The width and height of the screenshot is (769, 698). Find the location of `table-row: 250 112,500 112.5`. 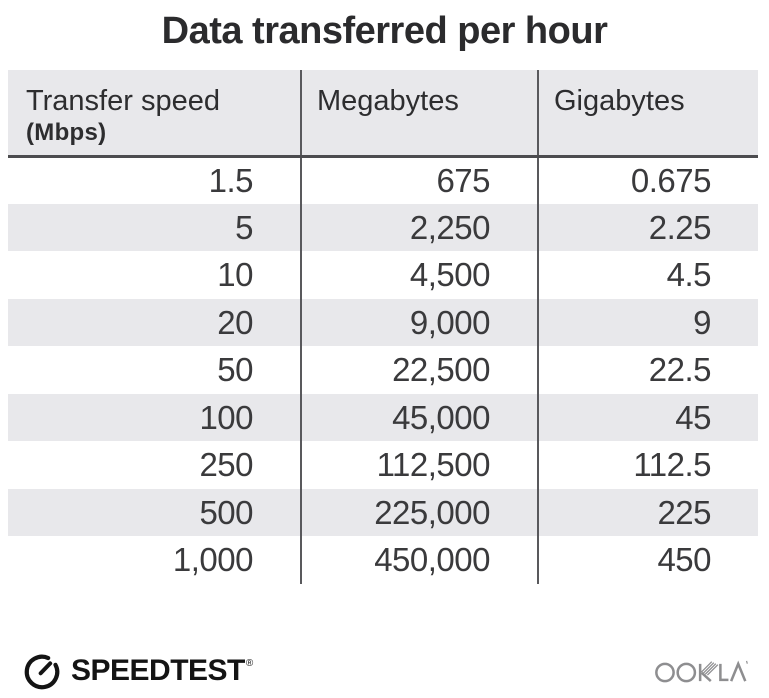

table-row: 250 112,500 112.5 is located at coordinates (383, 465).